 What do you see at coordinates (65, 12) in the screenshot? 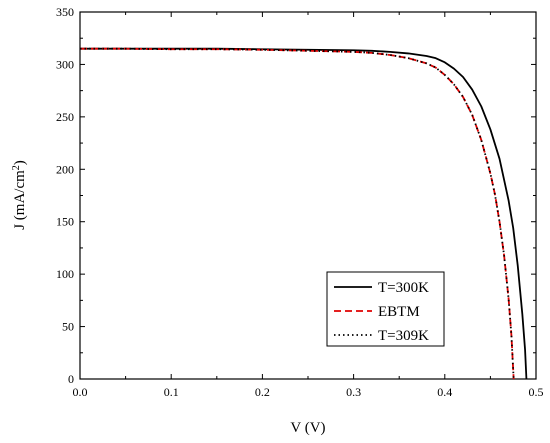
I see `y-tick-label: 350` at bounding box center [65, 12].